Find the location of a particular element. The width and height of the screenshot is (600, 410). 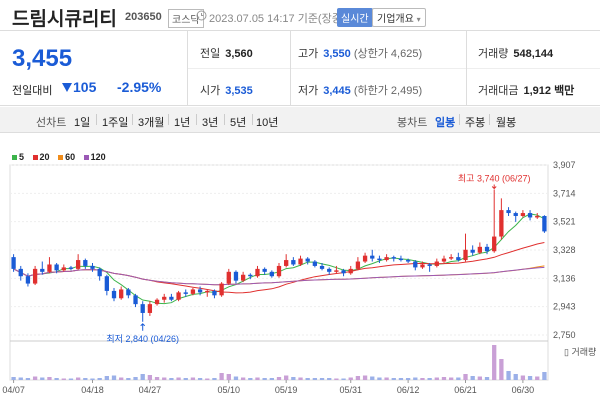

x-tick-label: 06/21 is located at coordinates (465, 390).